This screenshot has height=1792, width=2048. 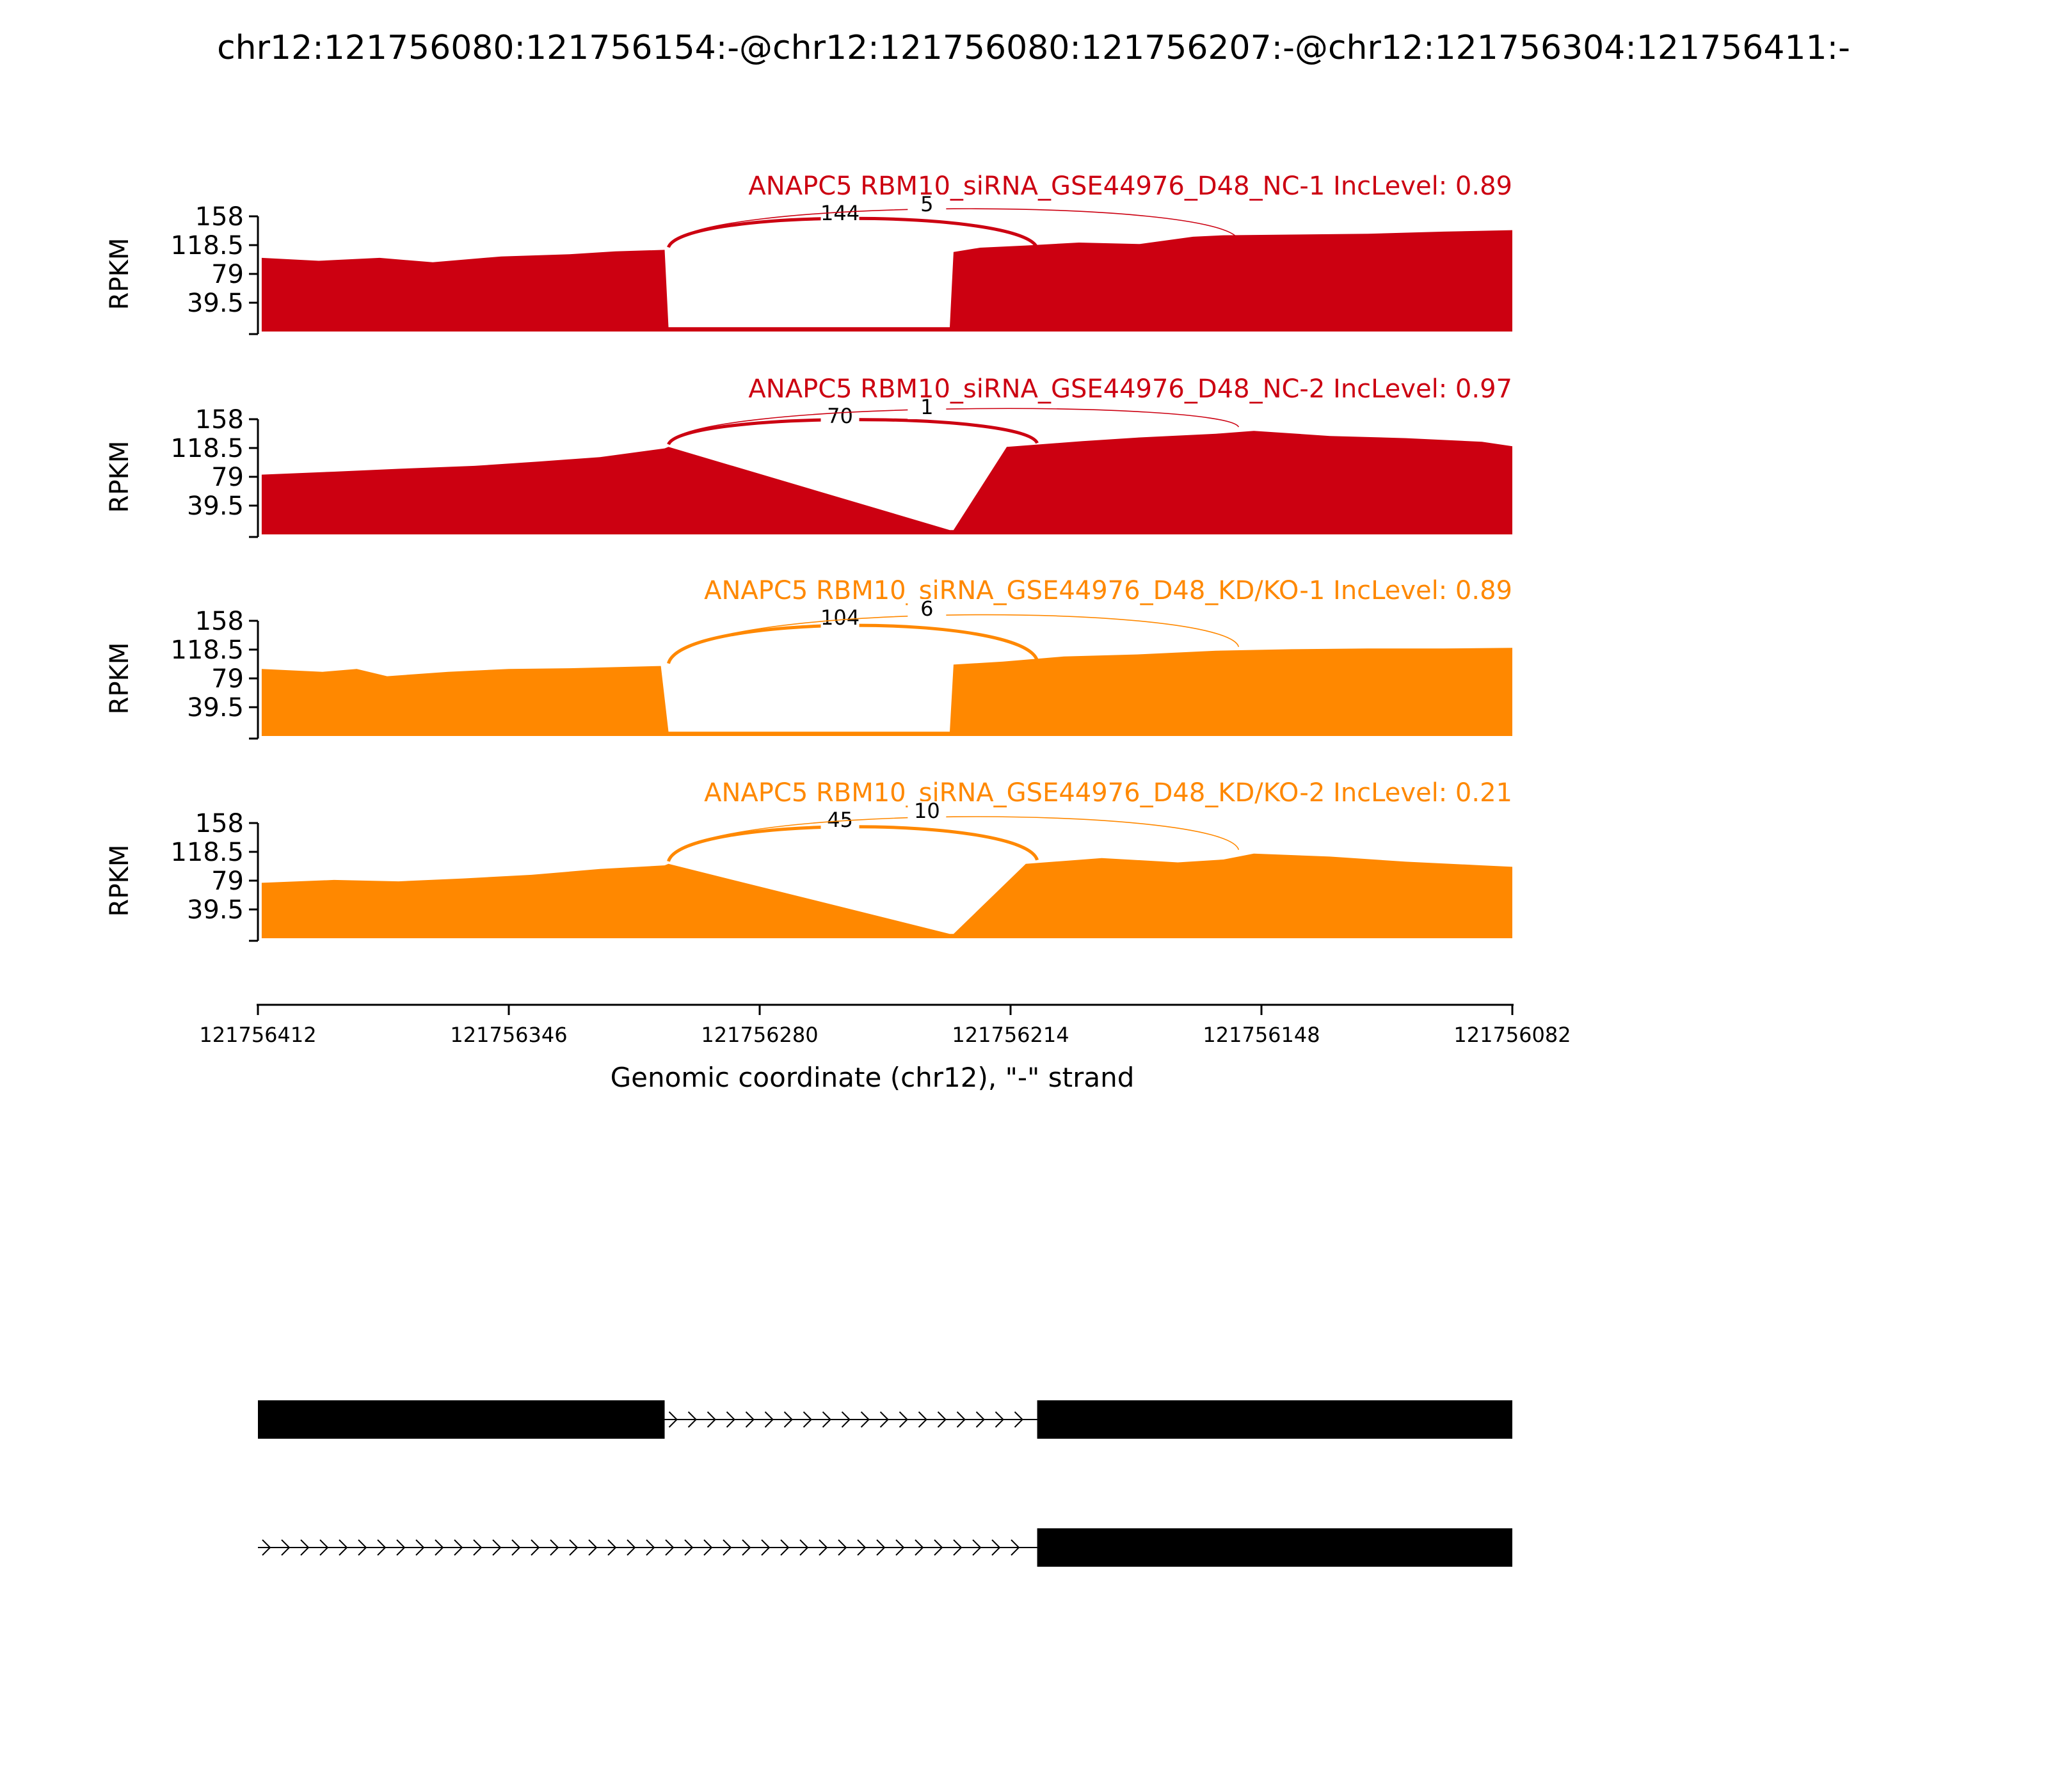 I want to click on x-tick-label: 121756346, so click(x=508, y=1035).